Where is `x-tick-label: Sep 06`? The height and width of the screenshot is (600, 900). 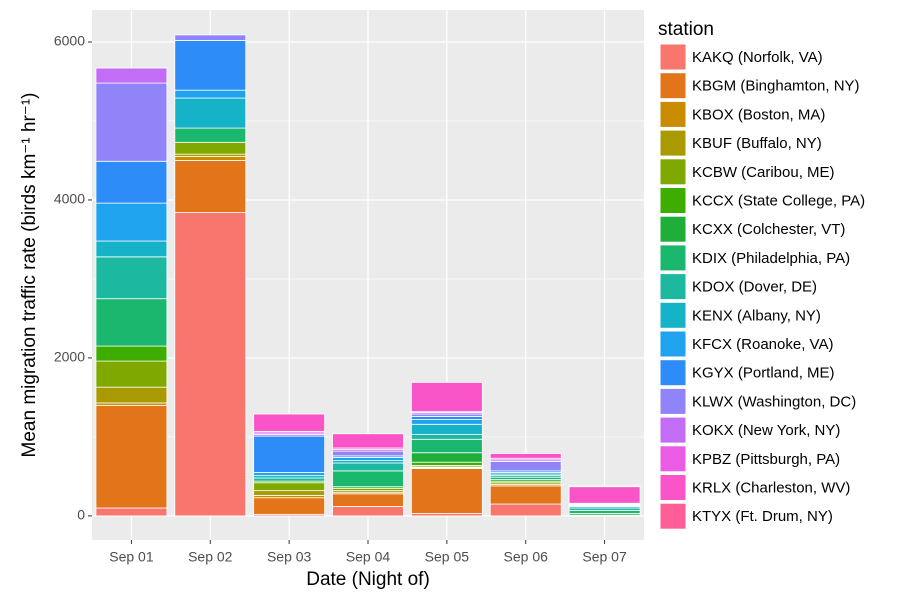 x-tick-label: Sep 06 is located at coordinates (526, 557).